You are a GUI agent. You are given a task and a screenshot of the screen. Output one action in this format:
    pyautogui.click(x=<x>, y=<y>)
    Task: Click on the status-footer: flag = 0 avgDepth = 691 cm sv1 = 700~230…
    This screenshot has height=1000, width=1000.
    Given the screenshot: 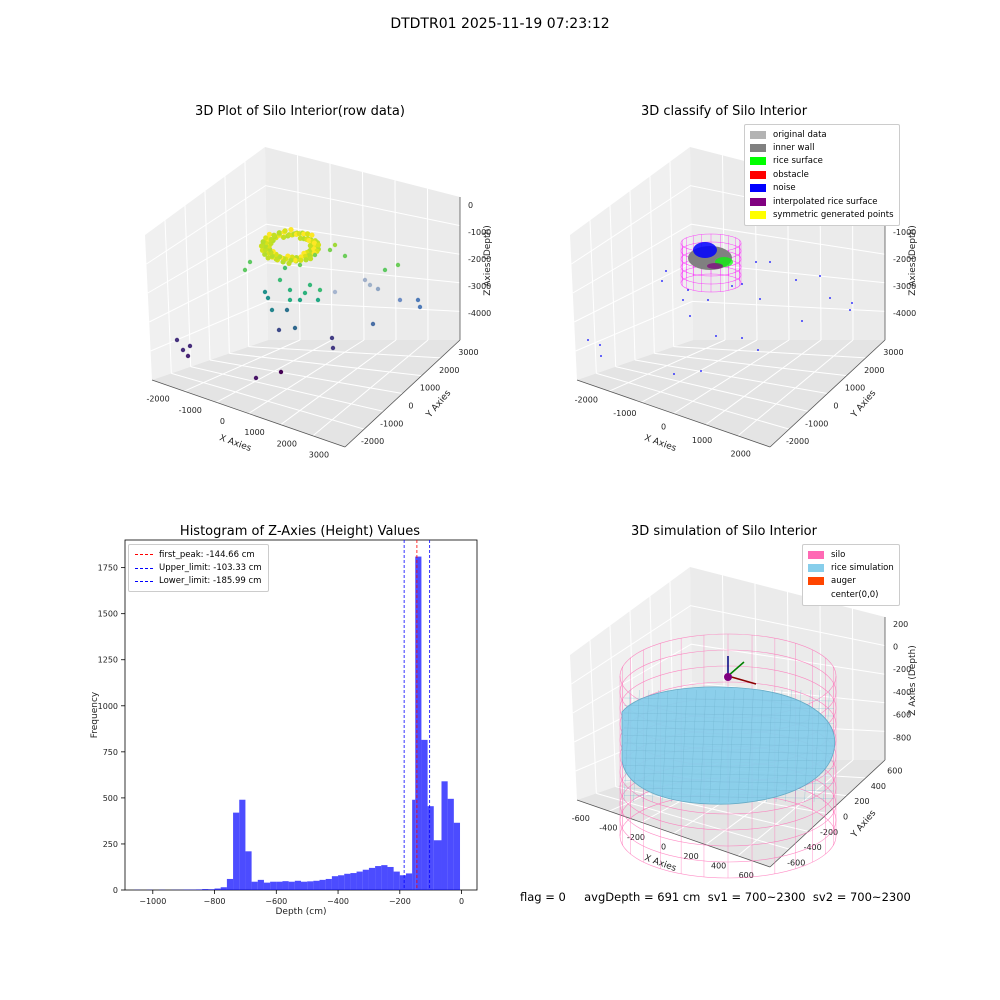 What is the action you would take?
    pyautogui.click(x=715, y=897)
    